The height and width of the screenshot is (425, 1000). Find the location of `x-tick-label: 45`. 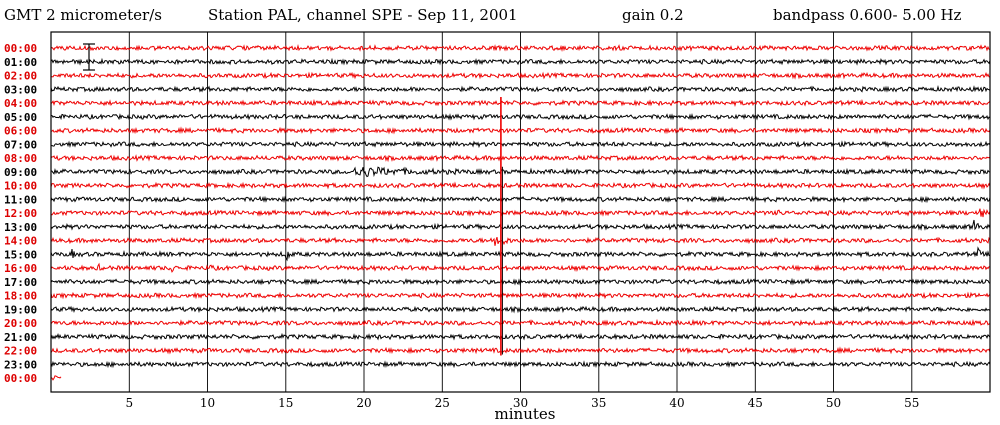

x-tick-label: 45 is located at coordinates (755, 403).